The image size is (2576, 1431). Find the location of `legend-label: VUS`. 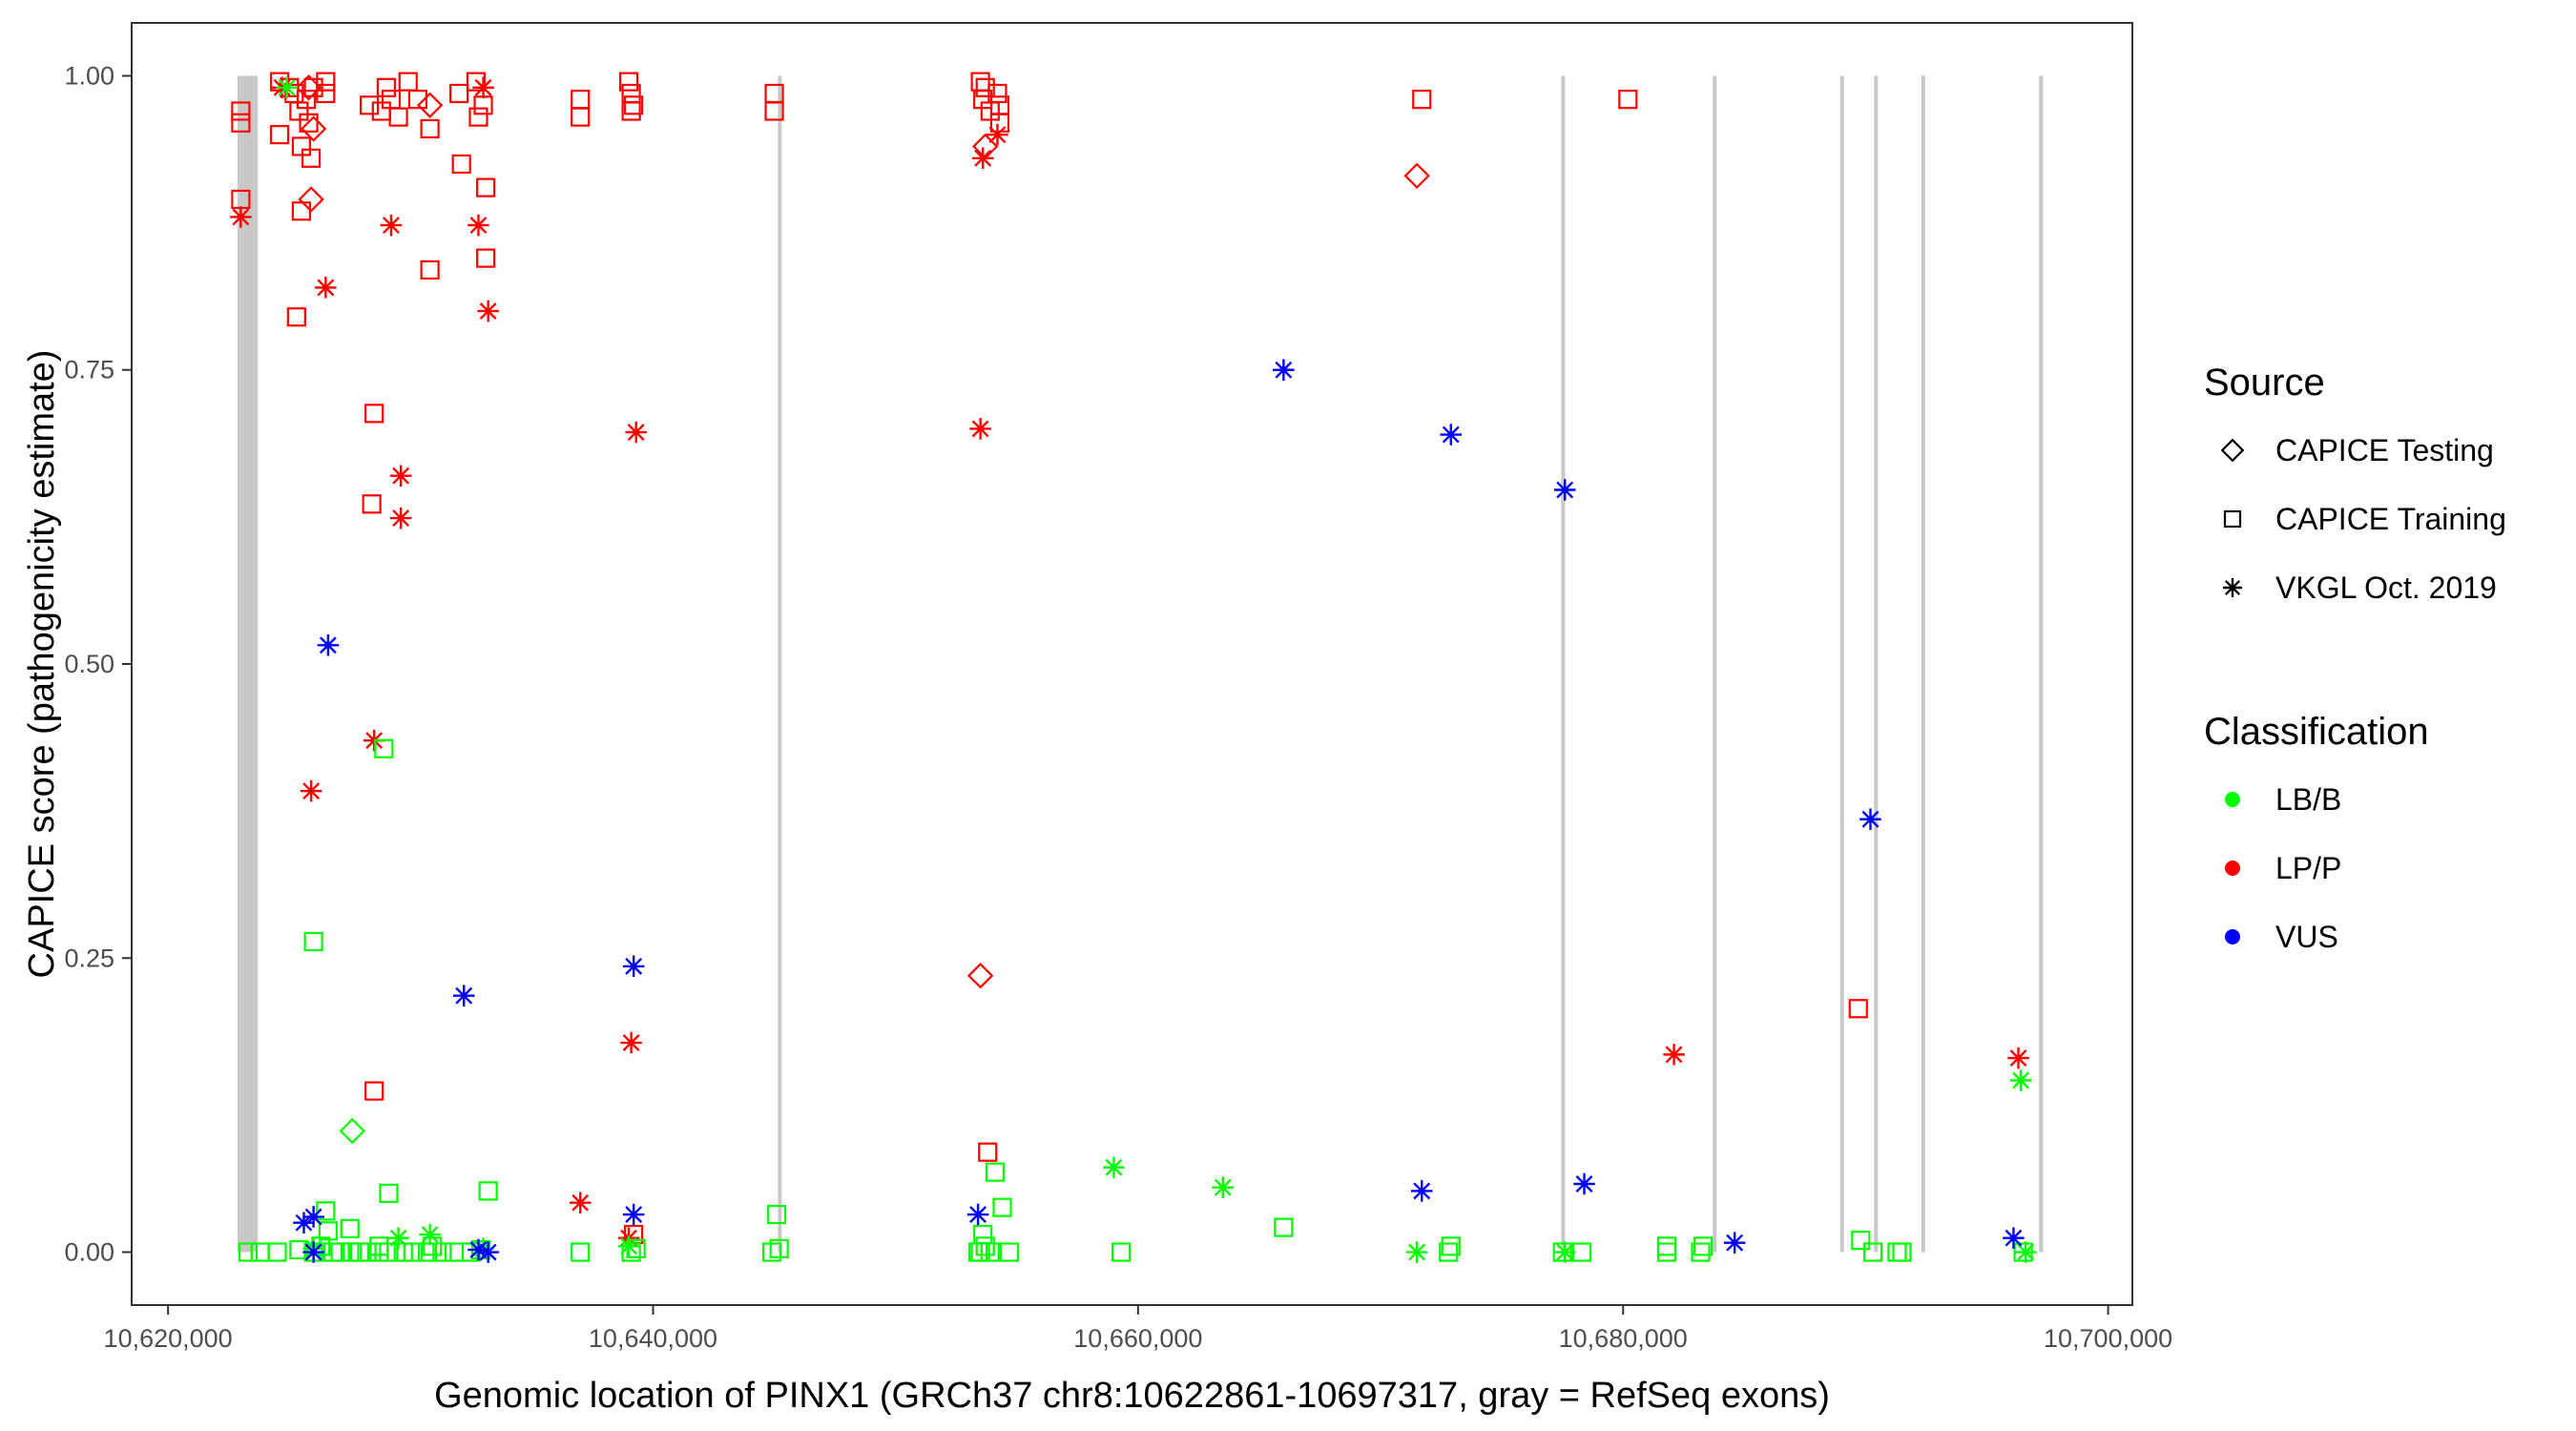

legend-label: VUS is located at coordinates (2306, 937).